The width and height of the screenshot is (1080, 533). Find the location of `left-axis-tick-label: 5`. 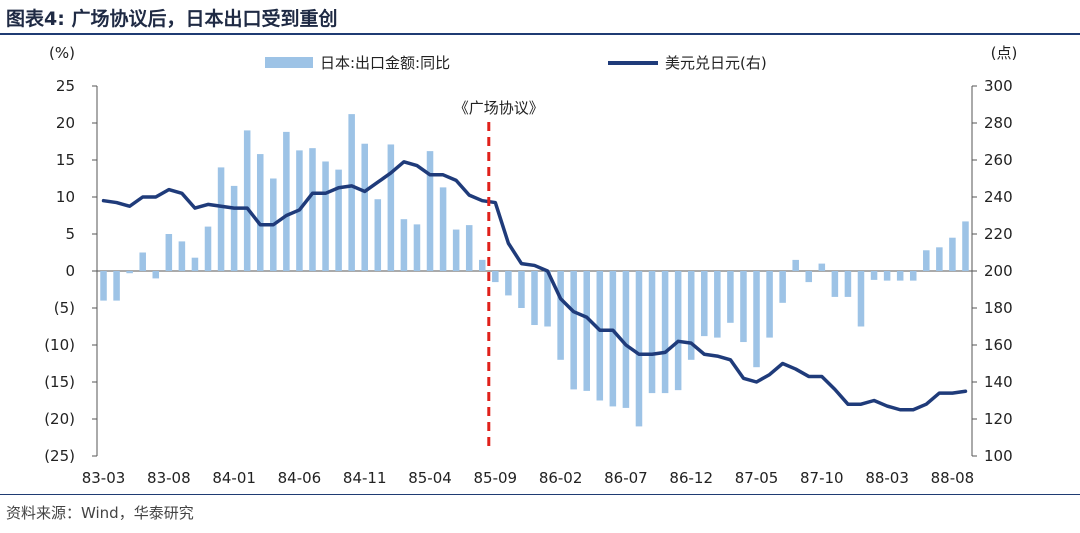

left-axis-tick-label: 5 is located at coordinates (70, 234).